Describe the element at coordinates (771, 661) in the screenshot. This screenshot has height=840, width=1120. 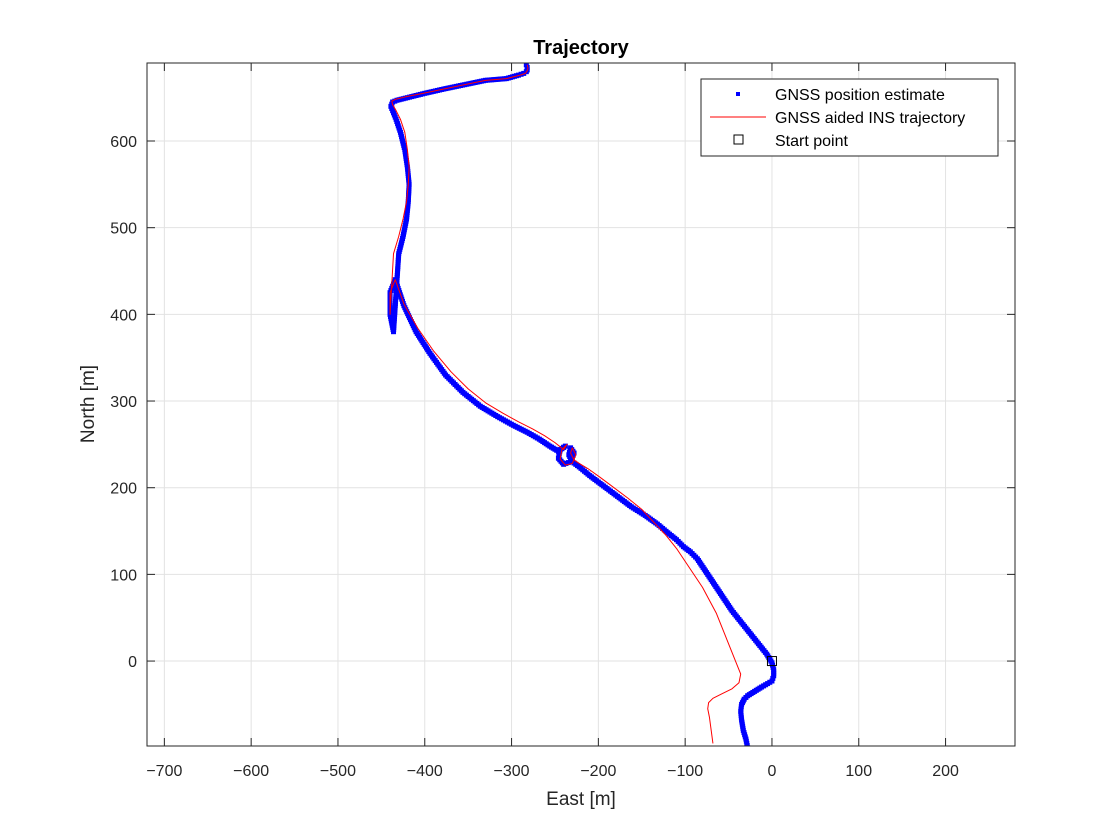
I see `start-point-marker` at that location.